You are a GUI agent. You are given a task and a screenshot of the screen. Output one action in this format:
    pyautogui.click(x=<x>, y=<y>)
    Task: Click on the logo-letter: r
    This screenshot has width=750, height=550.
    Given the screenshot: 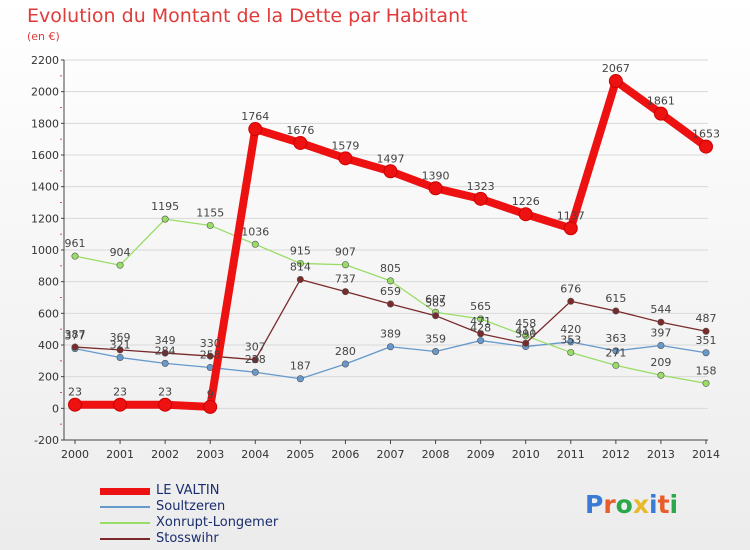 What is the action you would take?
    pyautogui.click(x=609, y=504)
    